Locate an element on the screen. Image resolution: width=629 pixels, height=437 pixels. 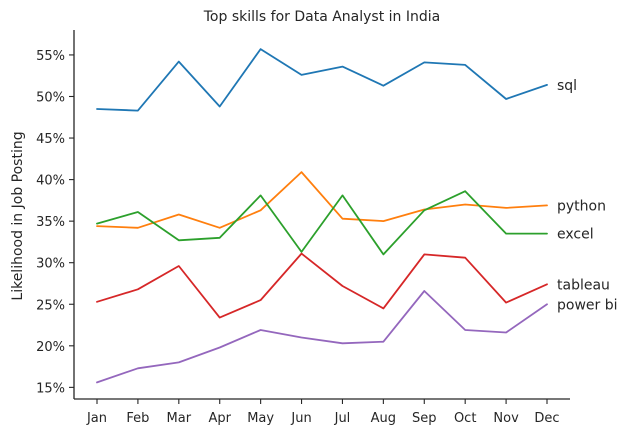
x-tick-label: Jan is located at coordinates (96, 418).